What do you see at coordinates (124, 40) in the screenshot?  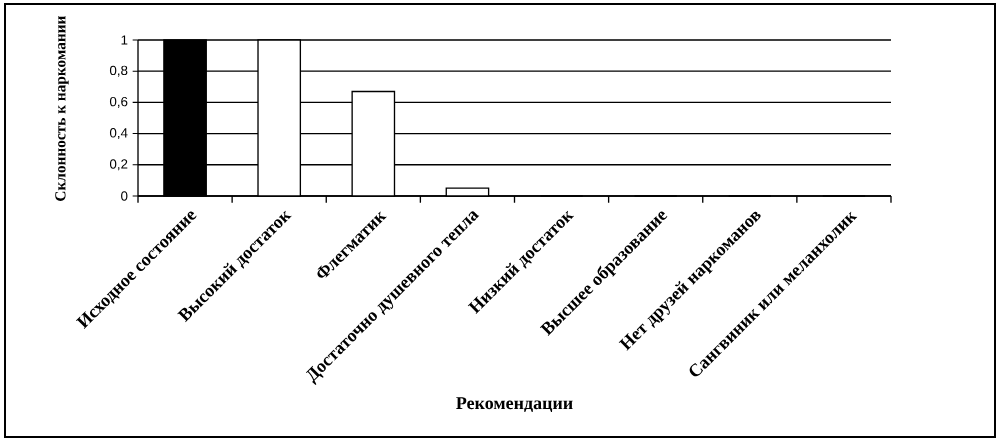 I see `y-tick-label: 1` at bounding box center [124, 40].